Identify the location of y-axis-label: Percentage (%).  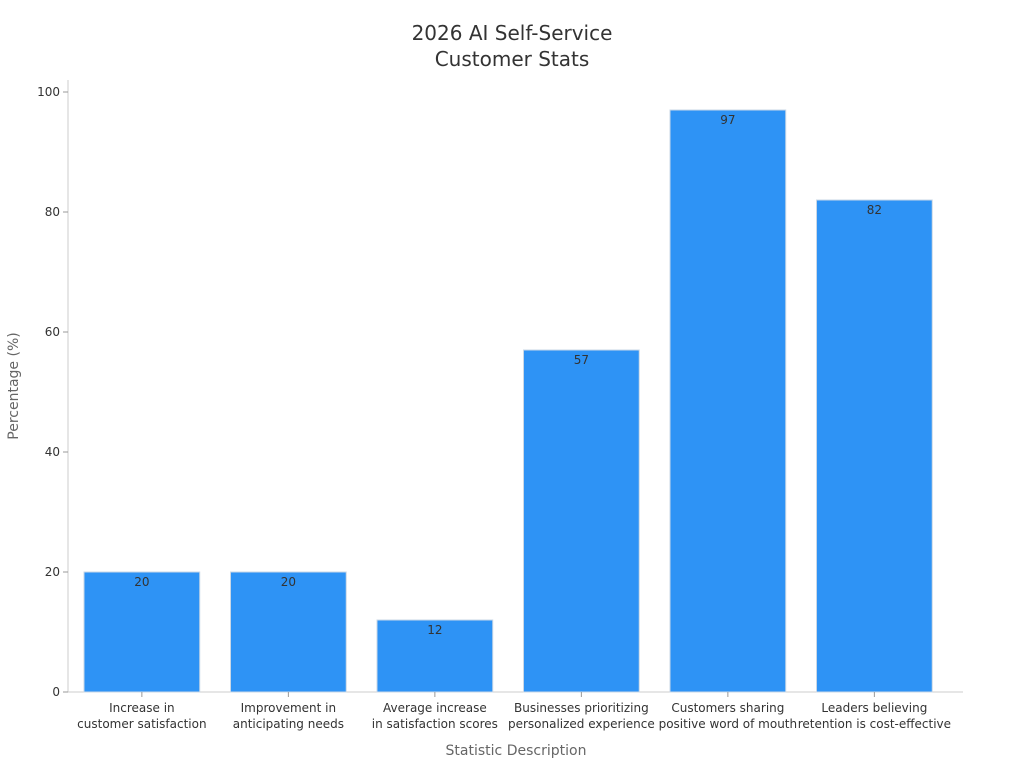
(14, 385).